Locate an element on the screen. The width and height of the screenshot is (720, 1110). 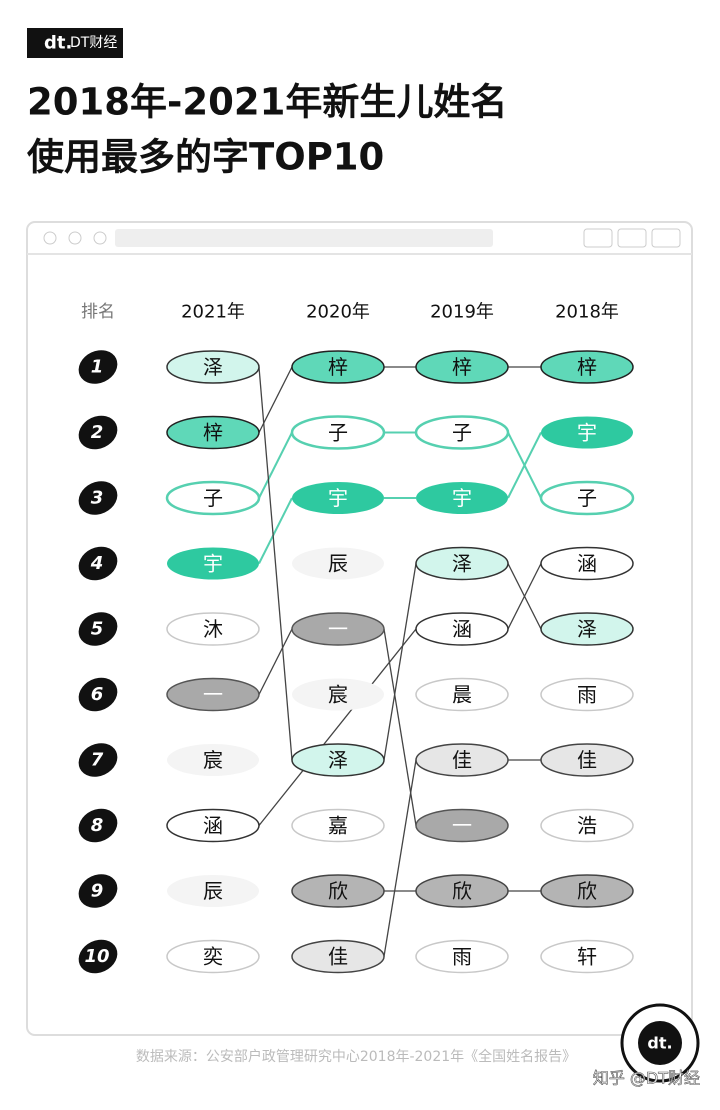
address-bar is located at coordinates (304, 238).